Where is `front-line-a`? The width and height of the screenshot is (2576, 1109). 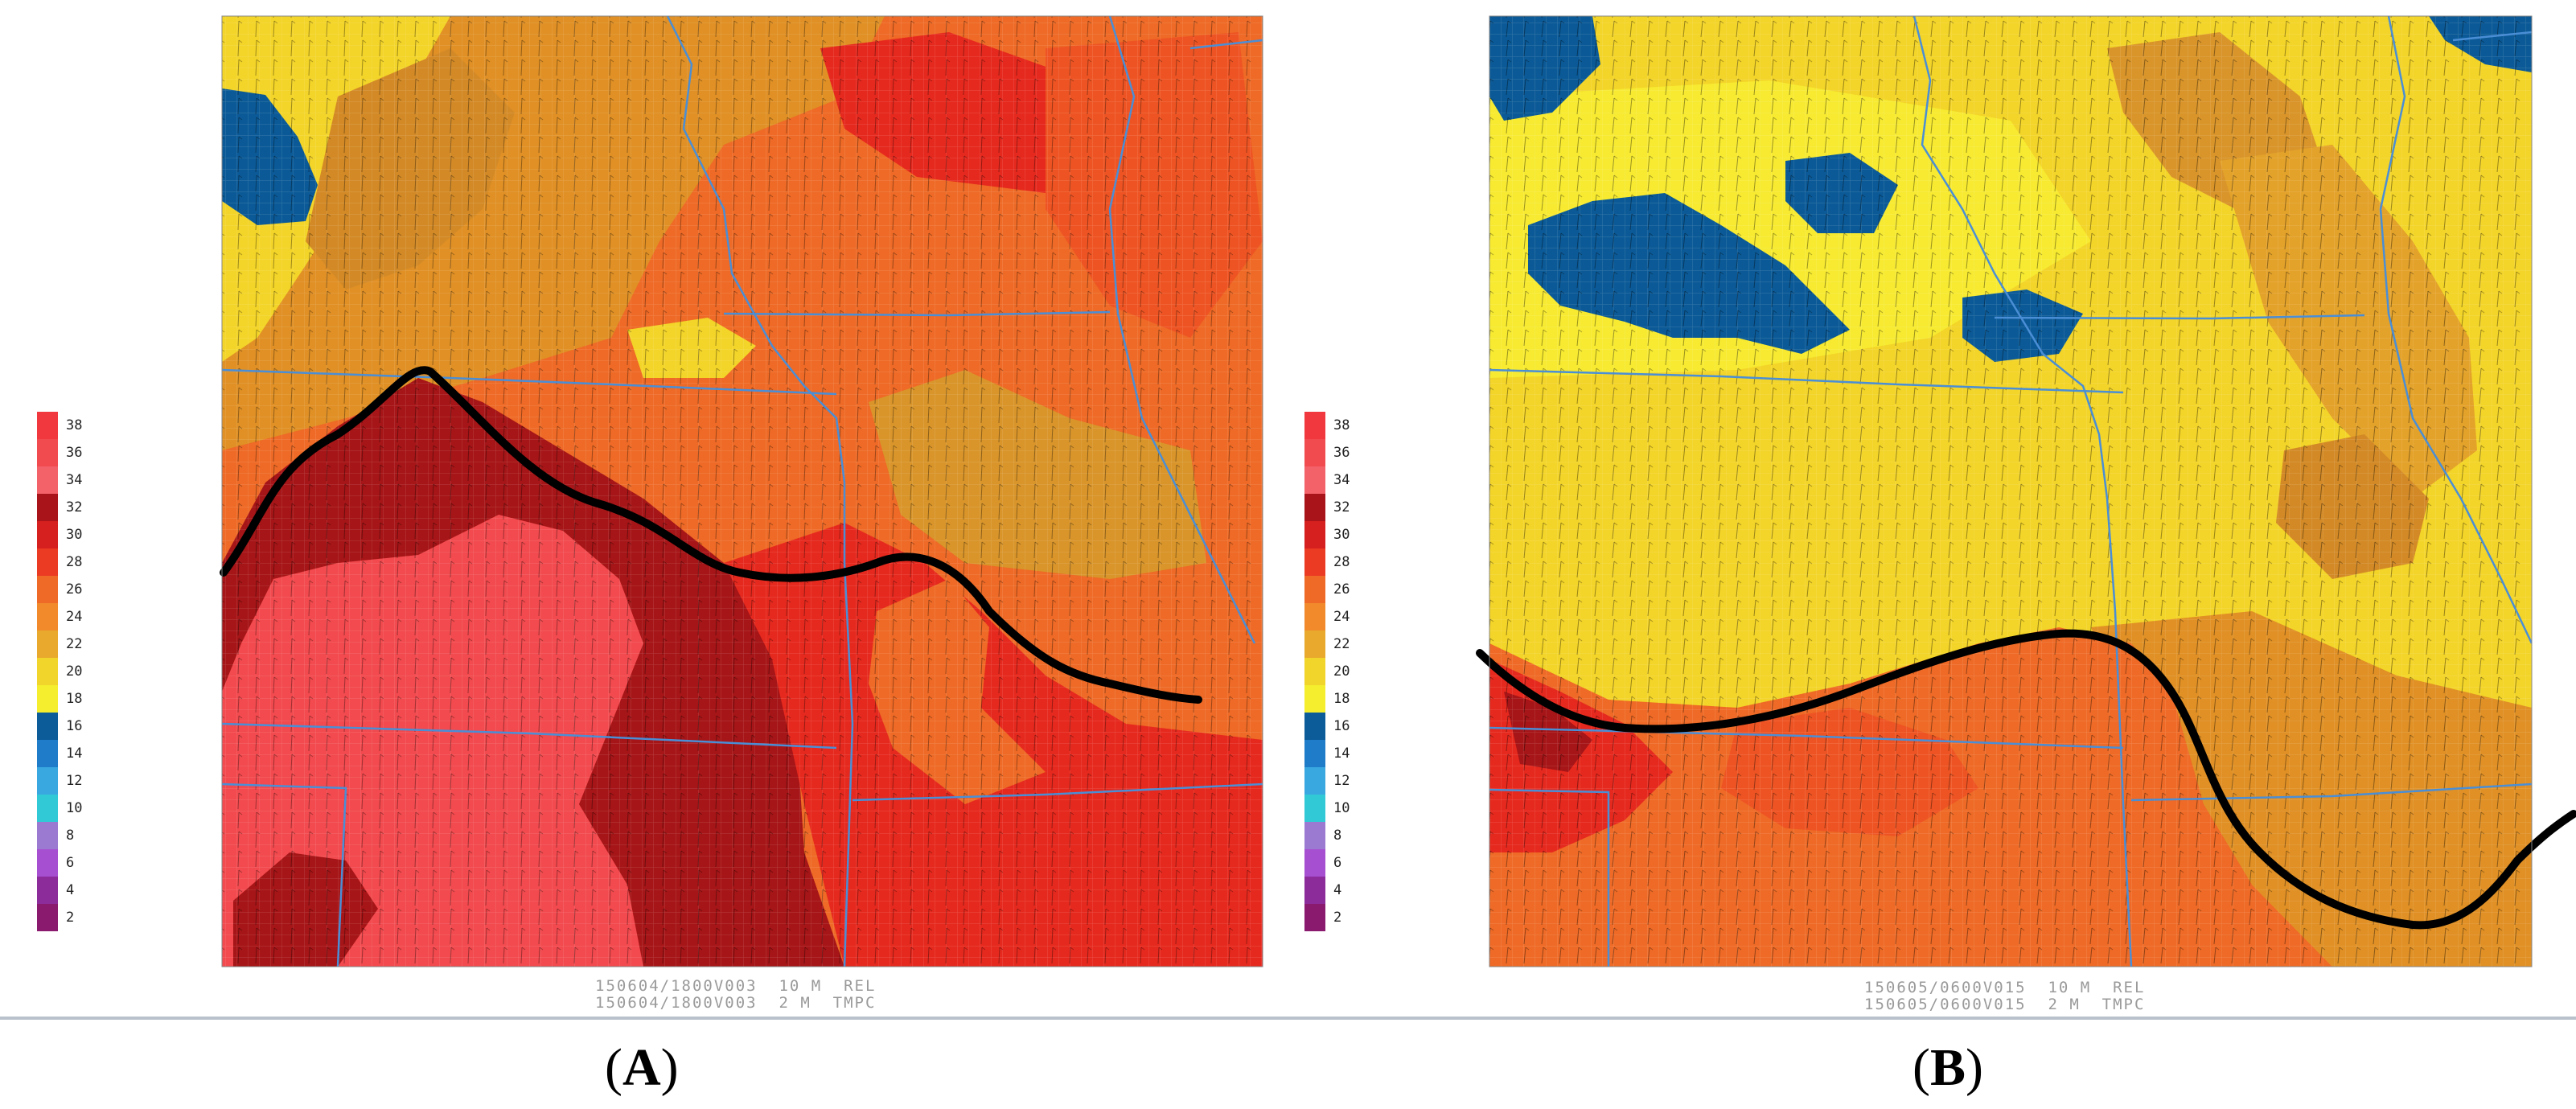 front-line-a is located at coordinates (711, 535).